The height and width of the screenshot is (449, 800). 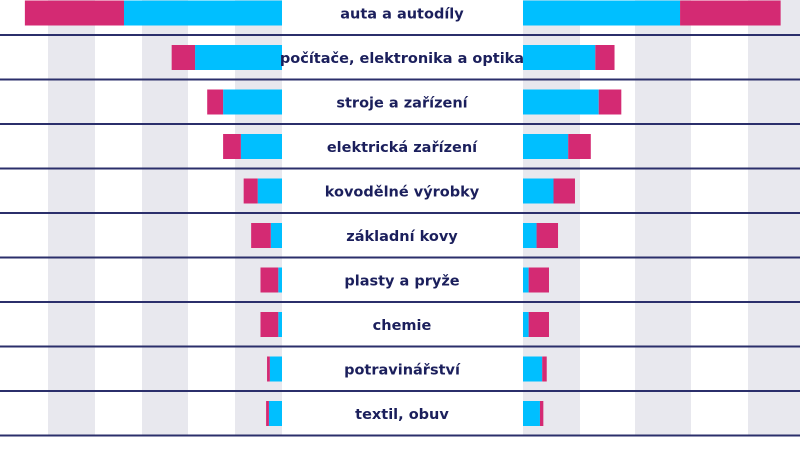 What do you see at coordinates (402, 326) in the screenshot?
I see `category-label: chemie` at bounding box center [402, 326].